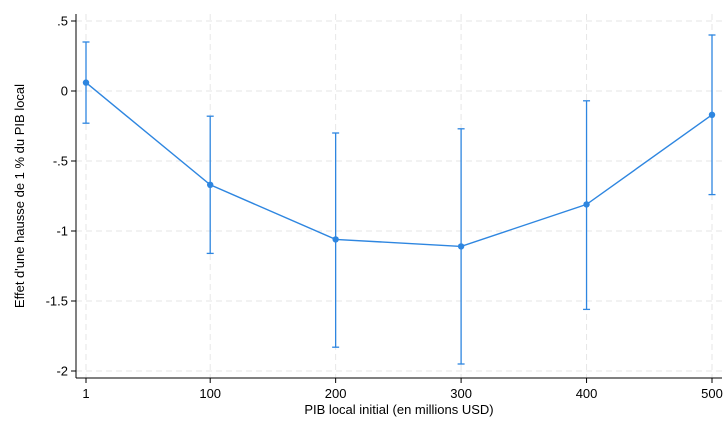  Describe the element at coordinates (402, 389) in the screenshot. I see `x-ticks: 1 100 200 300 400 500` at that location.